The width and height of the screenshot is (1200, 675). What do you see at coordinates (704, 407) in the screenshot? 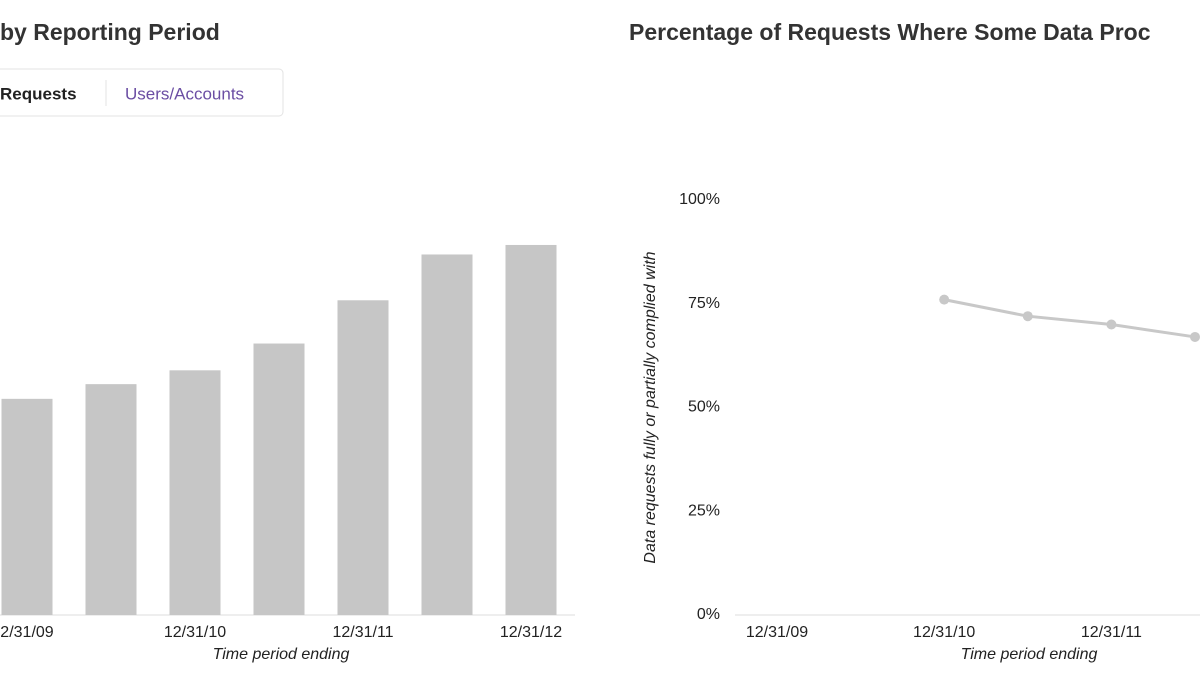
I see `y-tick-label: 50%` at bounding box center [704, 407].